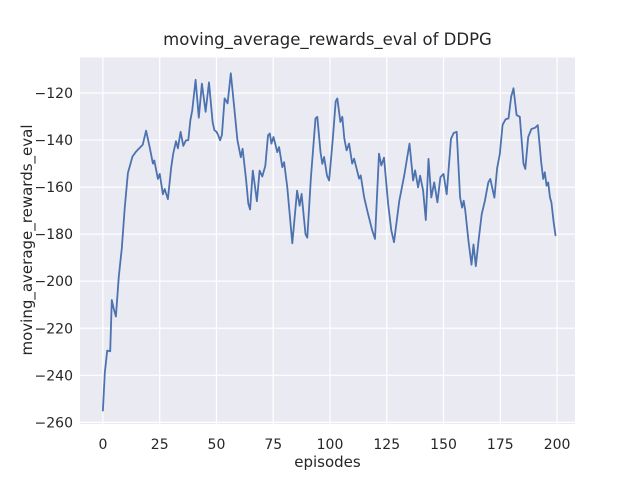 The height and width of the screenshot is (480, 640). What do you see at coordinates (54, 94) in the screenshot?
I see `y-tick-label: −120` at bounding box center [54, 94].